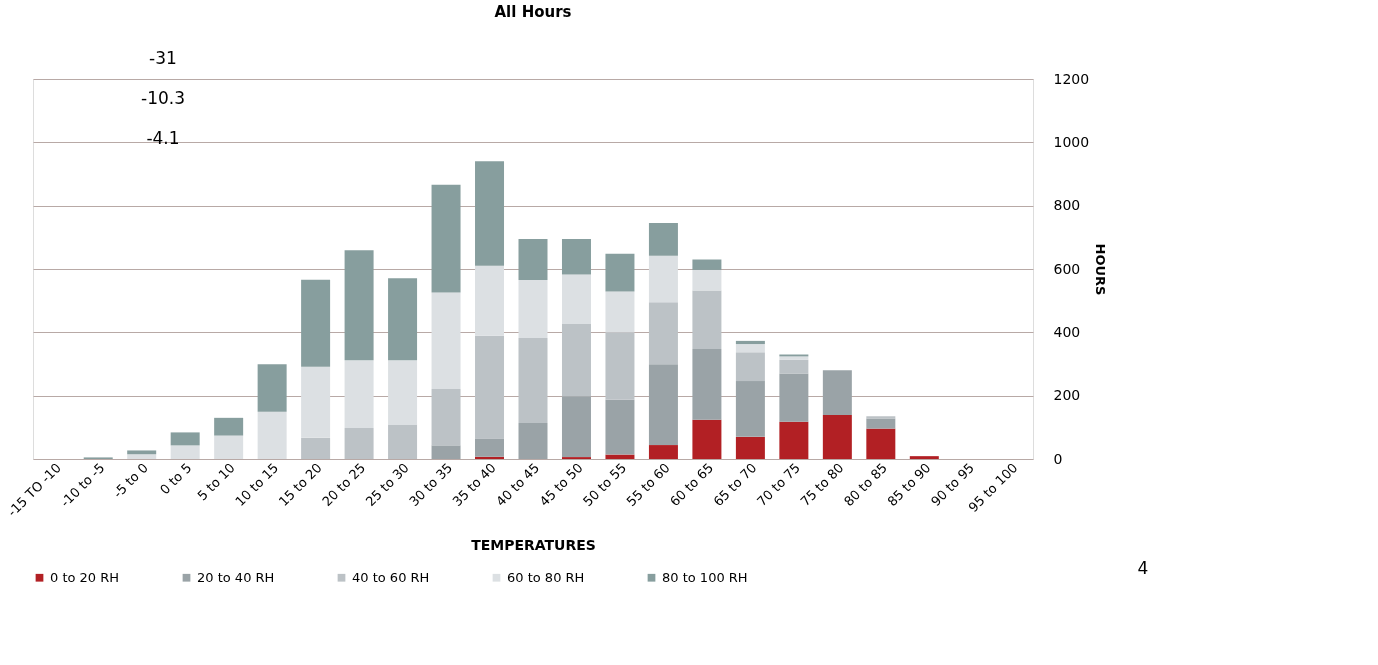  What do you see at coordinates (705, 577) in the screenshot?
I see `legend-label: 80 to 100 RH` at bounding box center [705, 577].